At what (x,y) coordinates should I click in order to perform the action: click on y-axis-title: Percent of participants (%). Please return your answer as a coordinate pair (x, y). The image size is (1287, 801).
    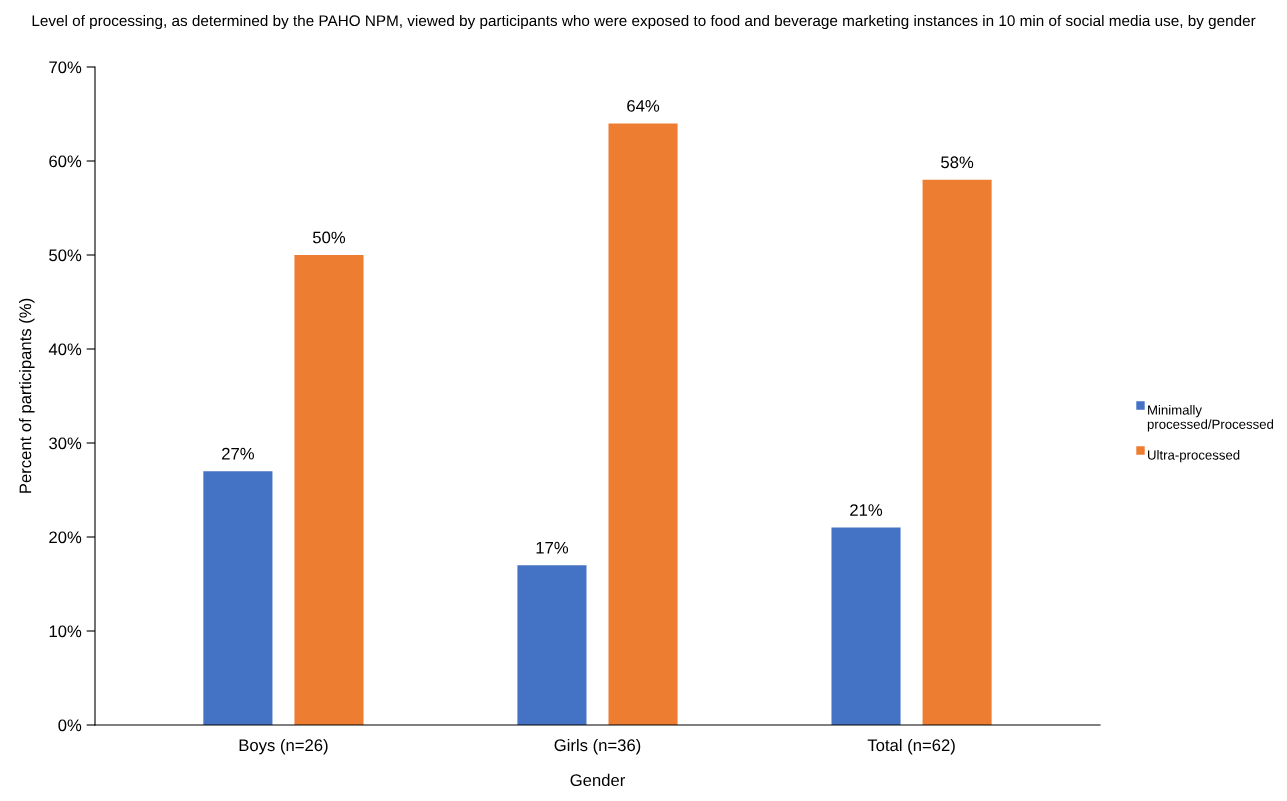
    Looking at the image, I should click on (27, 395).